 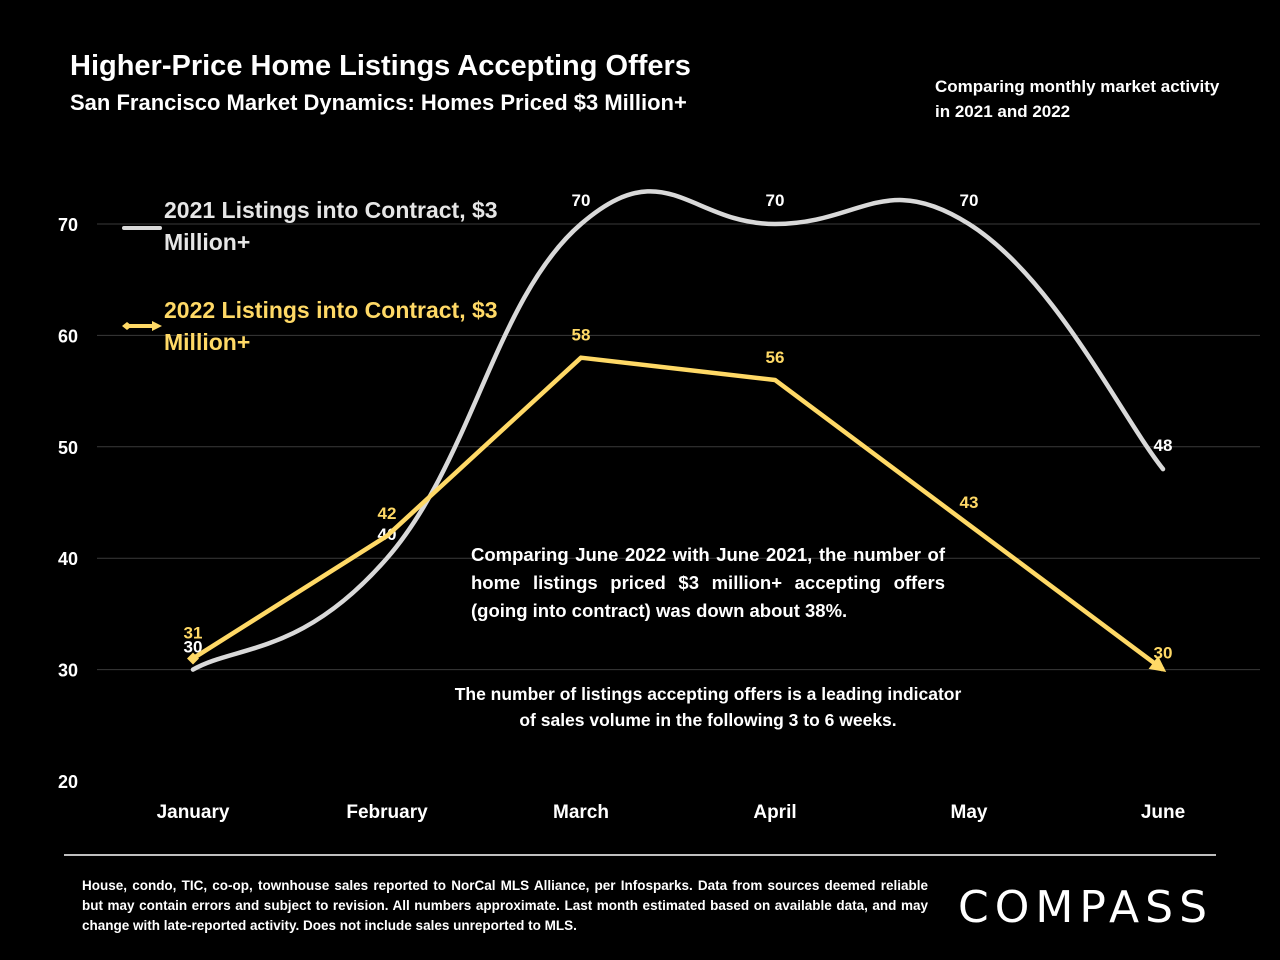 What do you see at coordinates (969, 200) in the screenshot?
I see `data-label-2021-may: 70` at bounding box center [969, 200].